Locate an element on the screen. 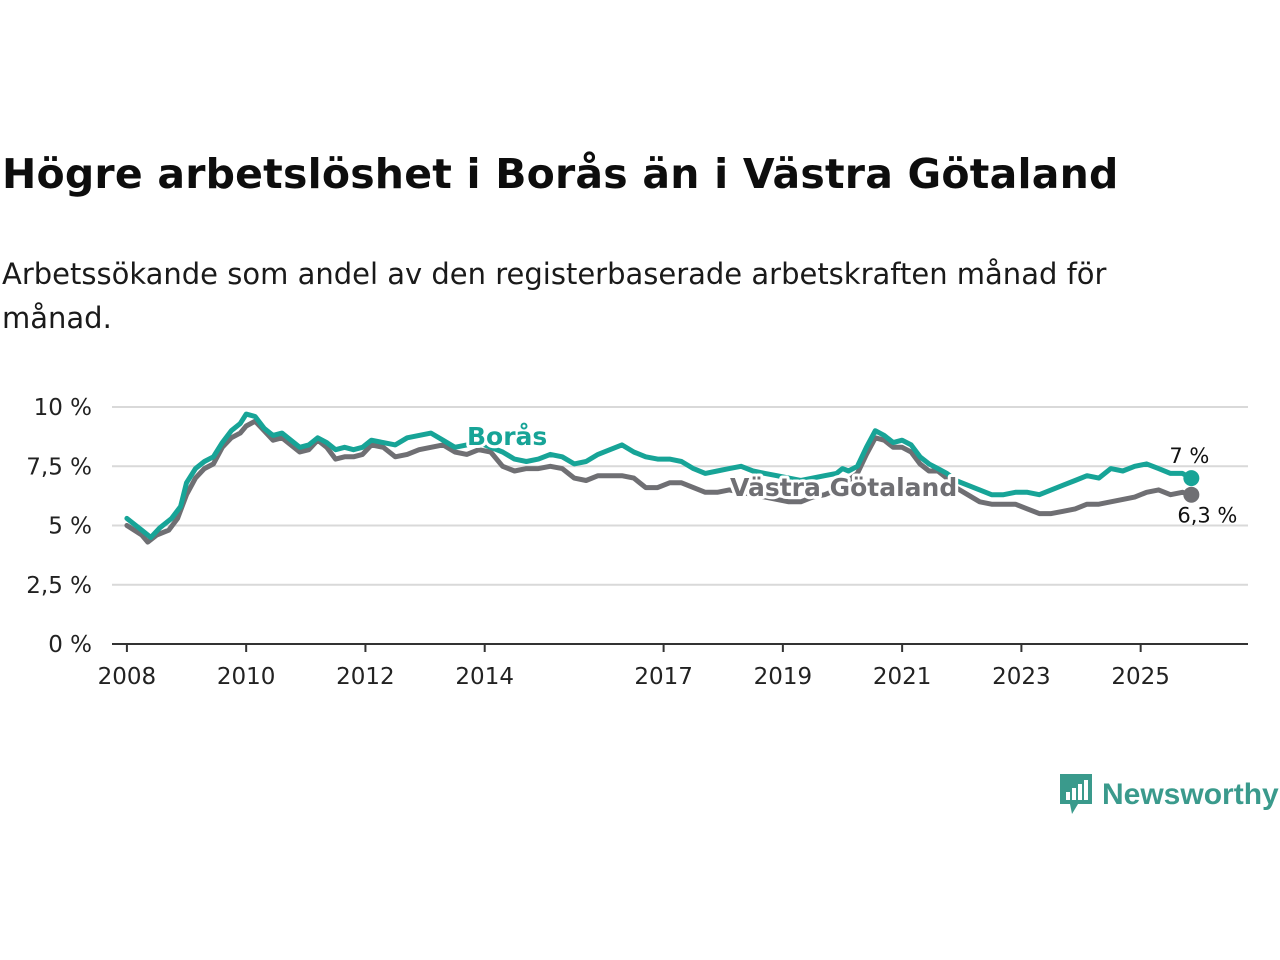  end-point-vastra-gotaland is located at coordinates (1191, 494).